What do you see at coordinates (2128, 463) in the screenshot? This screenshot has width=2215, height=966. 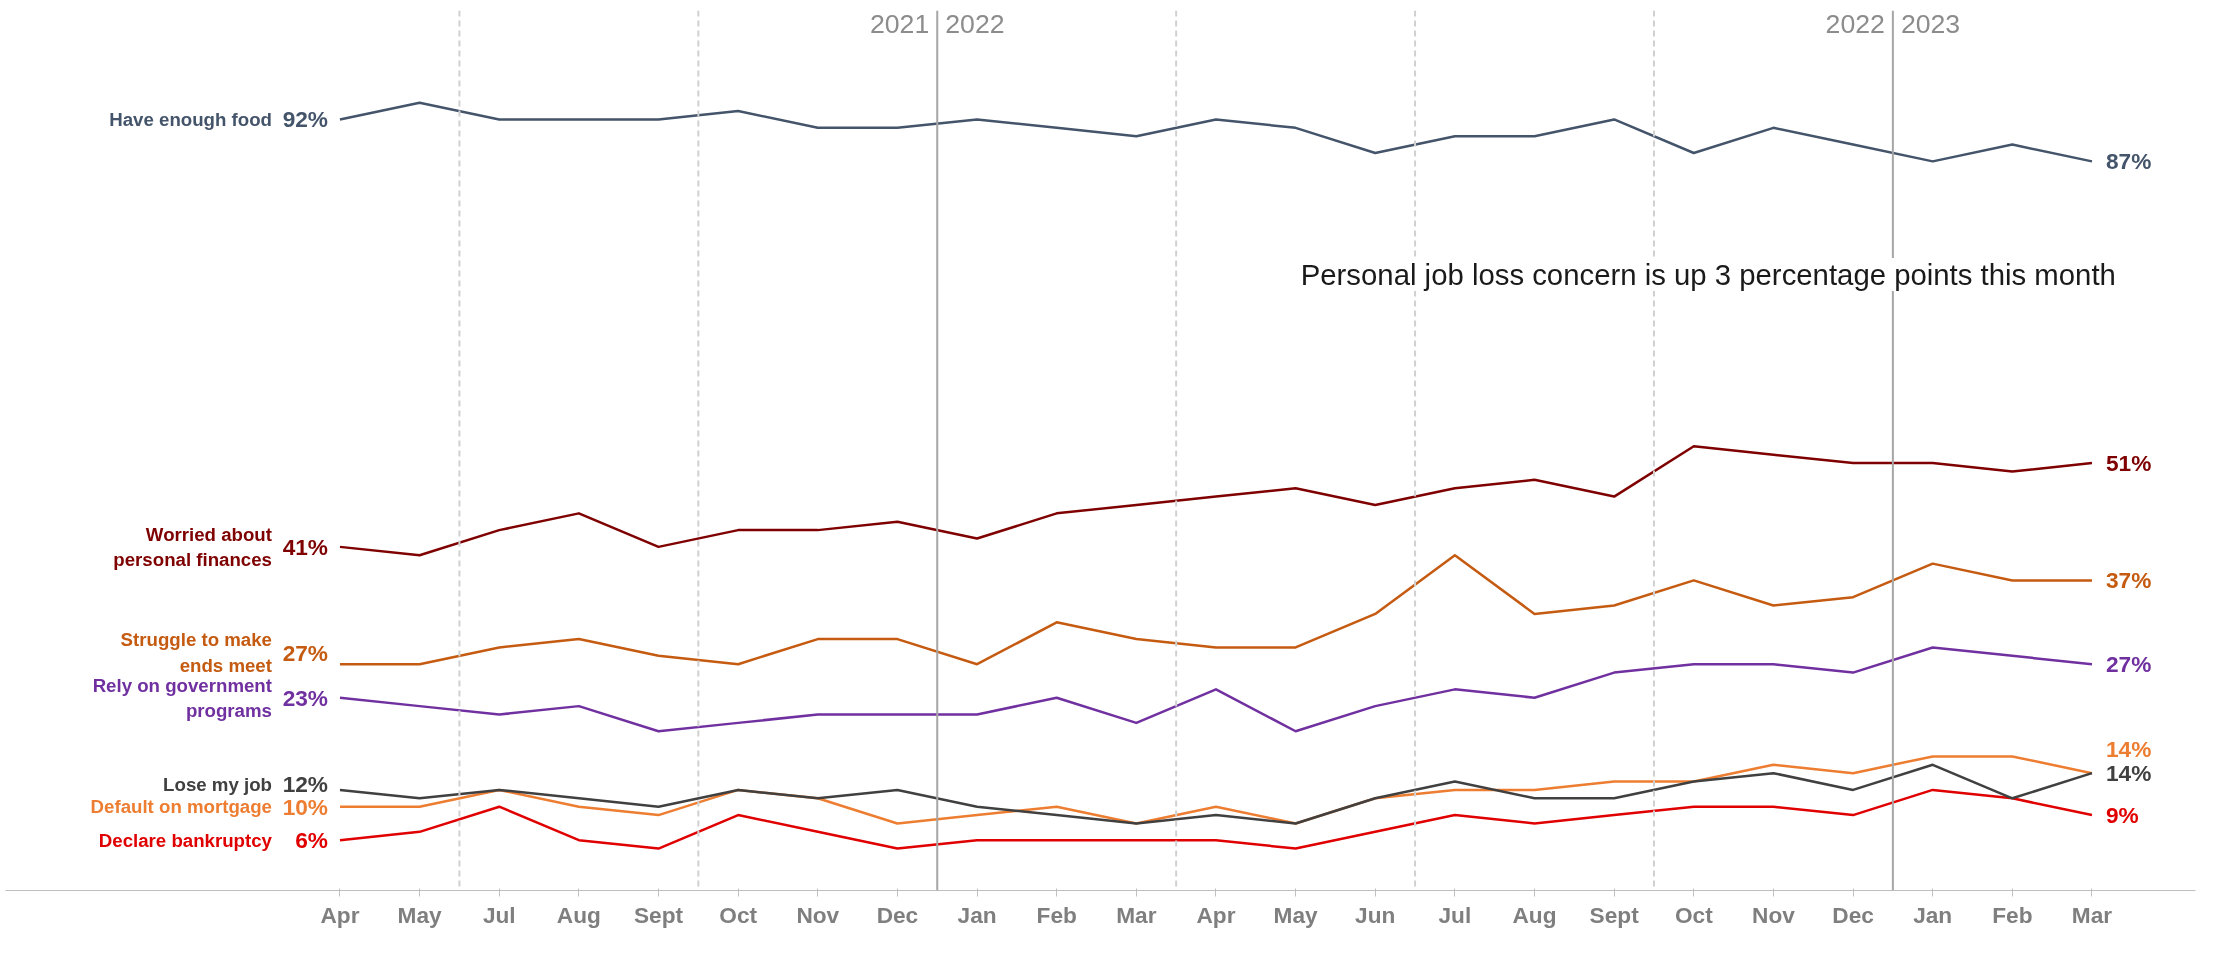 I see `data-label: 51%` at bounding box center [2128, 463].